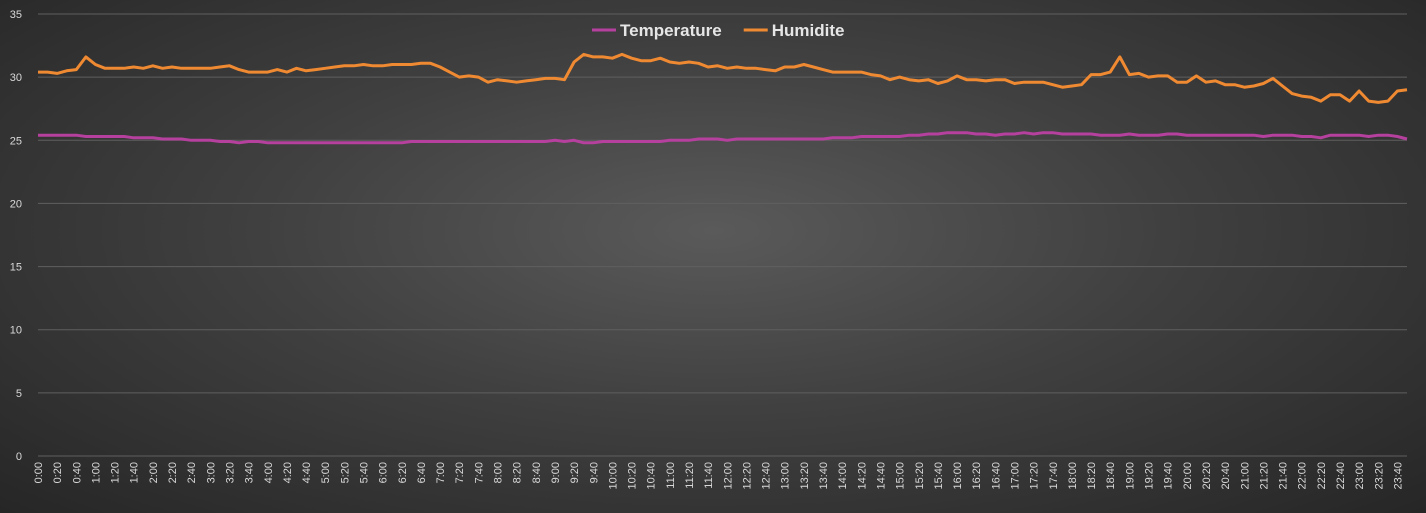 This screenshot has height=513, width=1426. Describe the element at coordinates (901, 476) in the screenshot. I see `x-tick-label: 15:00` at that location.